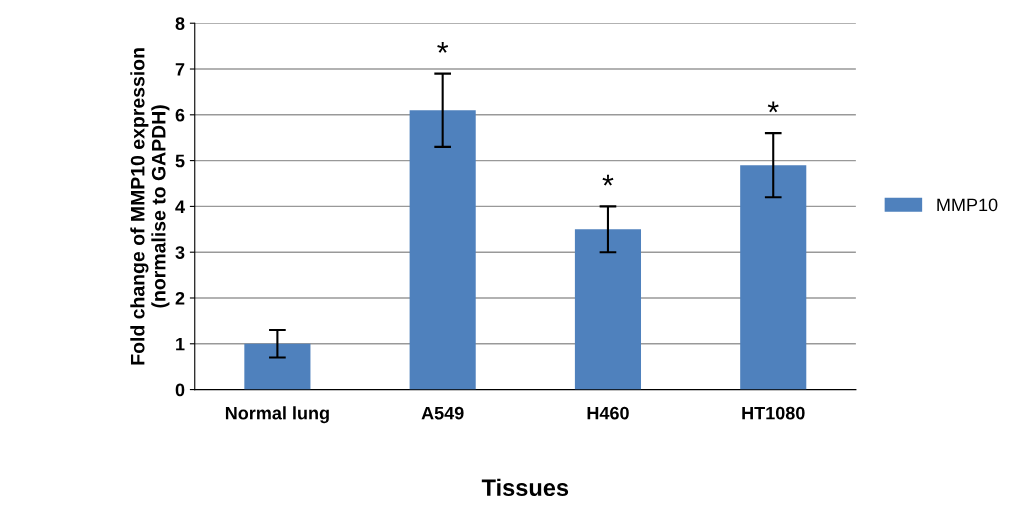 The image size is (1025, 516). Describe the element at coordinates (277, 415) in the screenshot. I see `x-tick-label: Normal lung` at that location.